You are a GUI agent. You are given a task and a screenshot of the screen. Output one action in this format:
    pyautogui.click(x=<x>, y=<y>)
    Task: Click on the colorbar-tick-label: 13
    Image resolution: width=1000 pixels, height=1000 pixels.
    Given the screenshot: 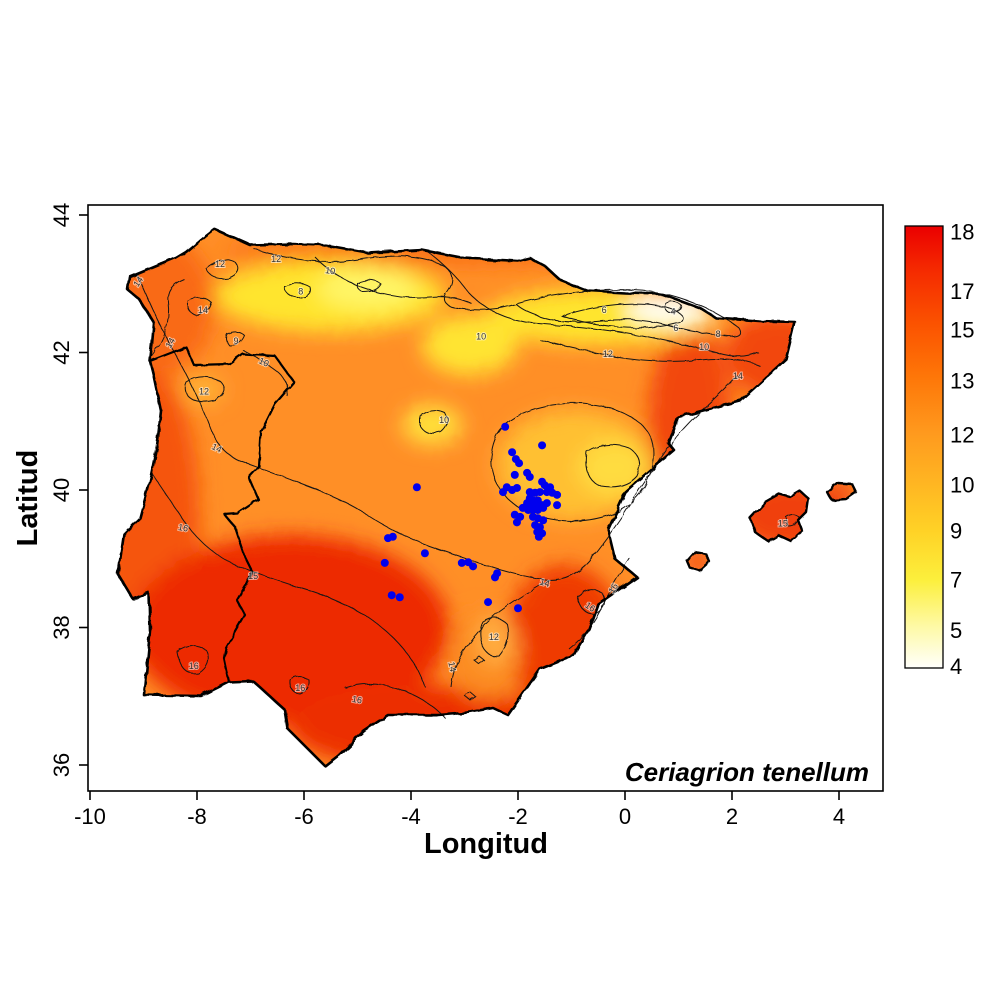 What is the action you would take?
    pyautogui.click(x=962, y=380)
    